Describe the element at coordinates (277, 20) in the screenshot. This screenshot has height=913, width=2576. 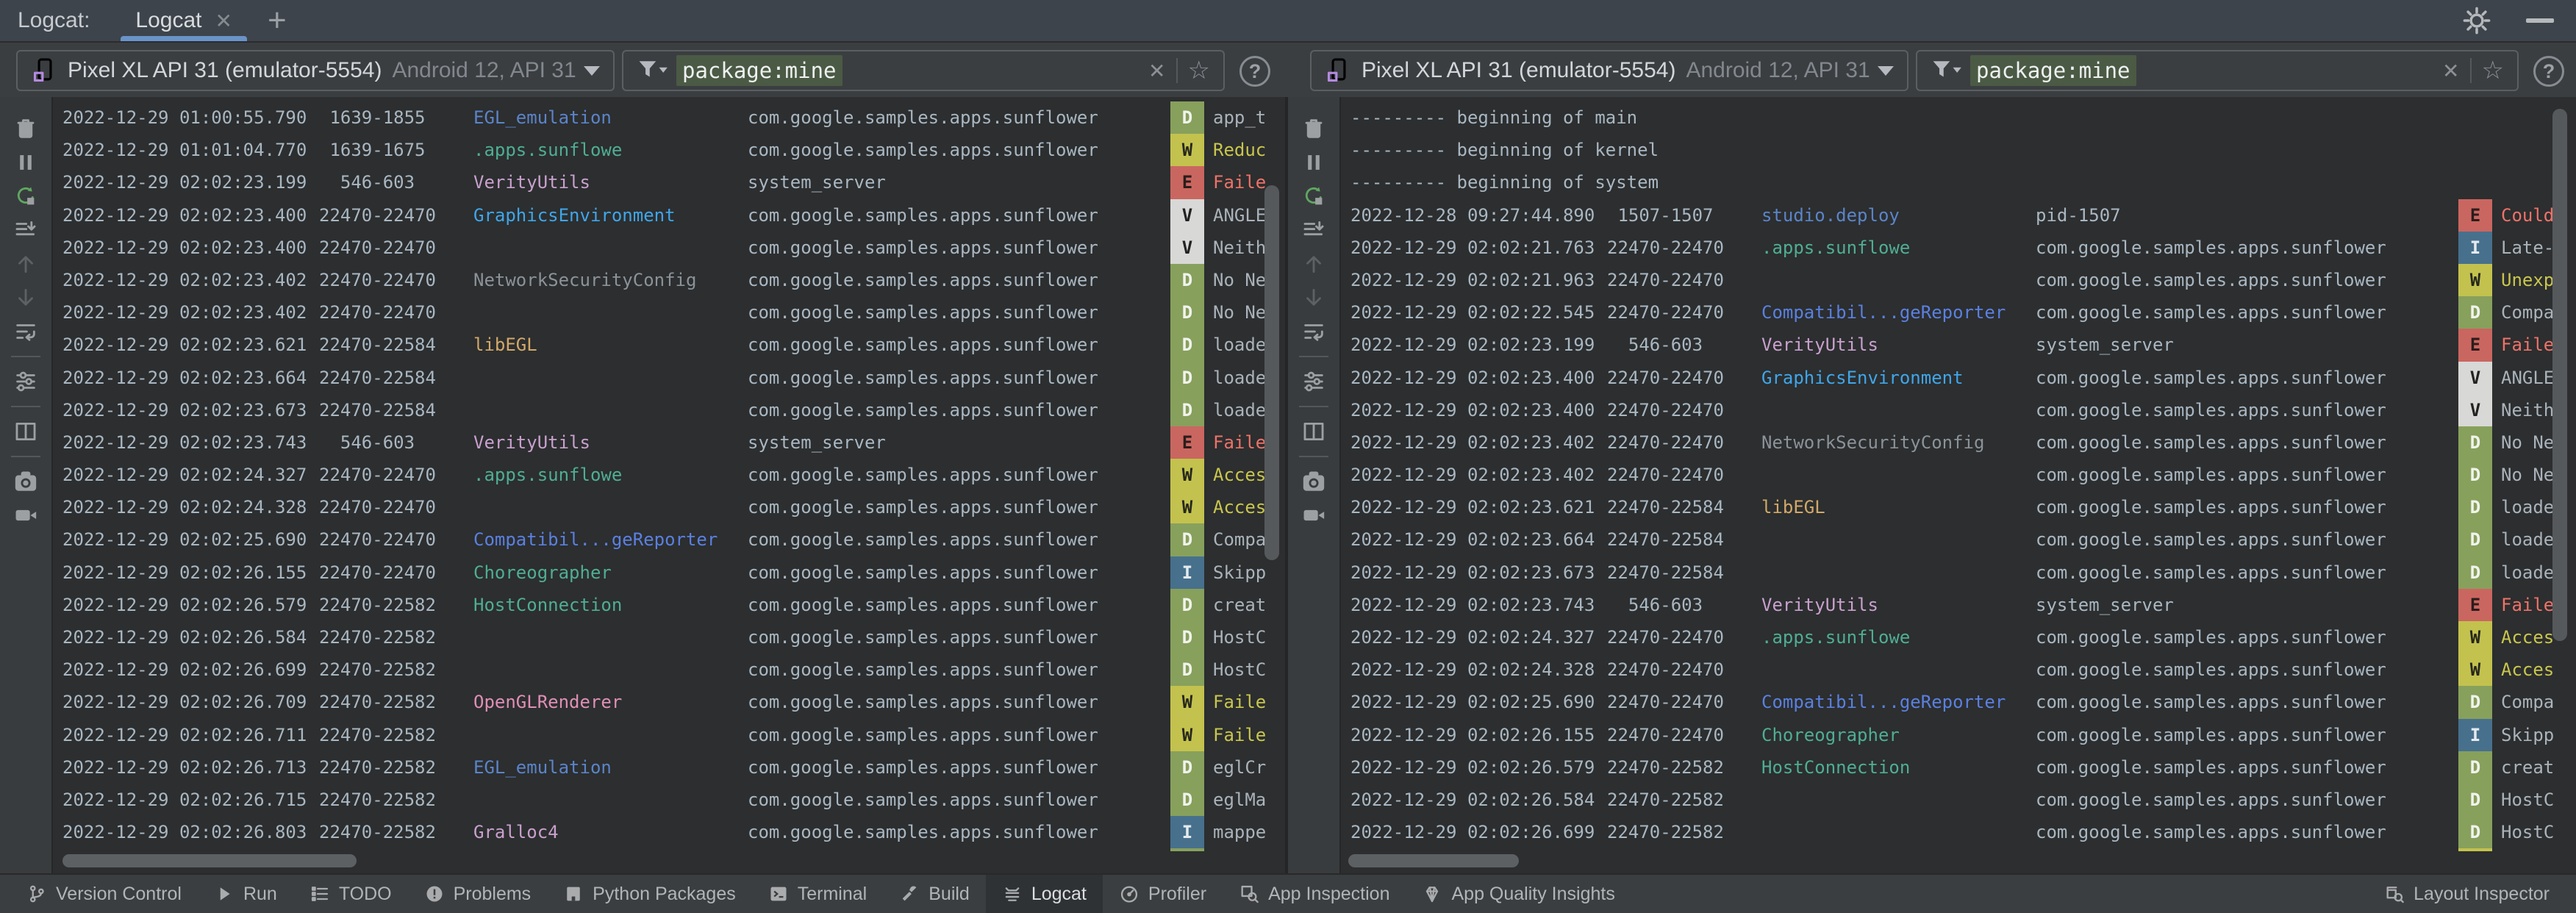
I see `add-tab-button: +` at that location.